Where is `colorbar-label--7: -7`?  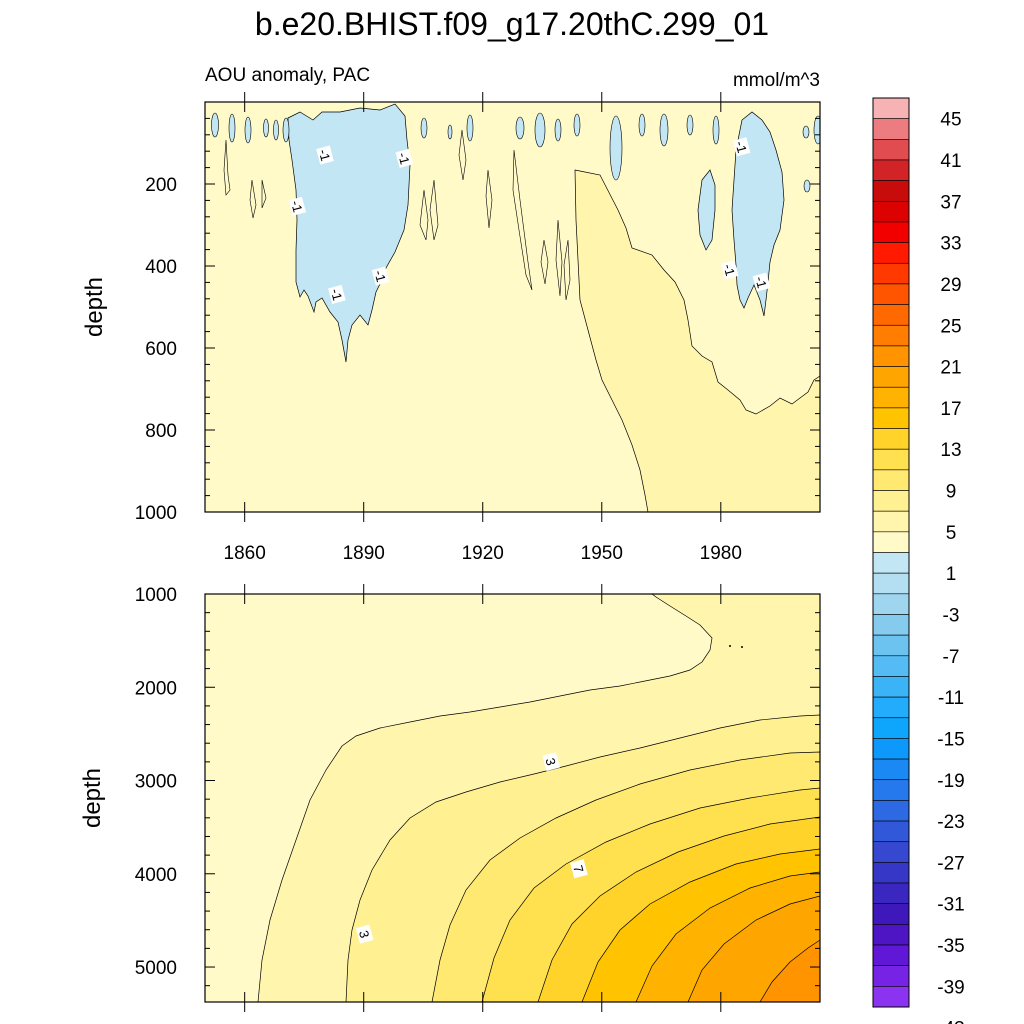
colorbar-label--7: -7 is located at coordinates (951, 657).